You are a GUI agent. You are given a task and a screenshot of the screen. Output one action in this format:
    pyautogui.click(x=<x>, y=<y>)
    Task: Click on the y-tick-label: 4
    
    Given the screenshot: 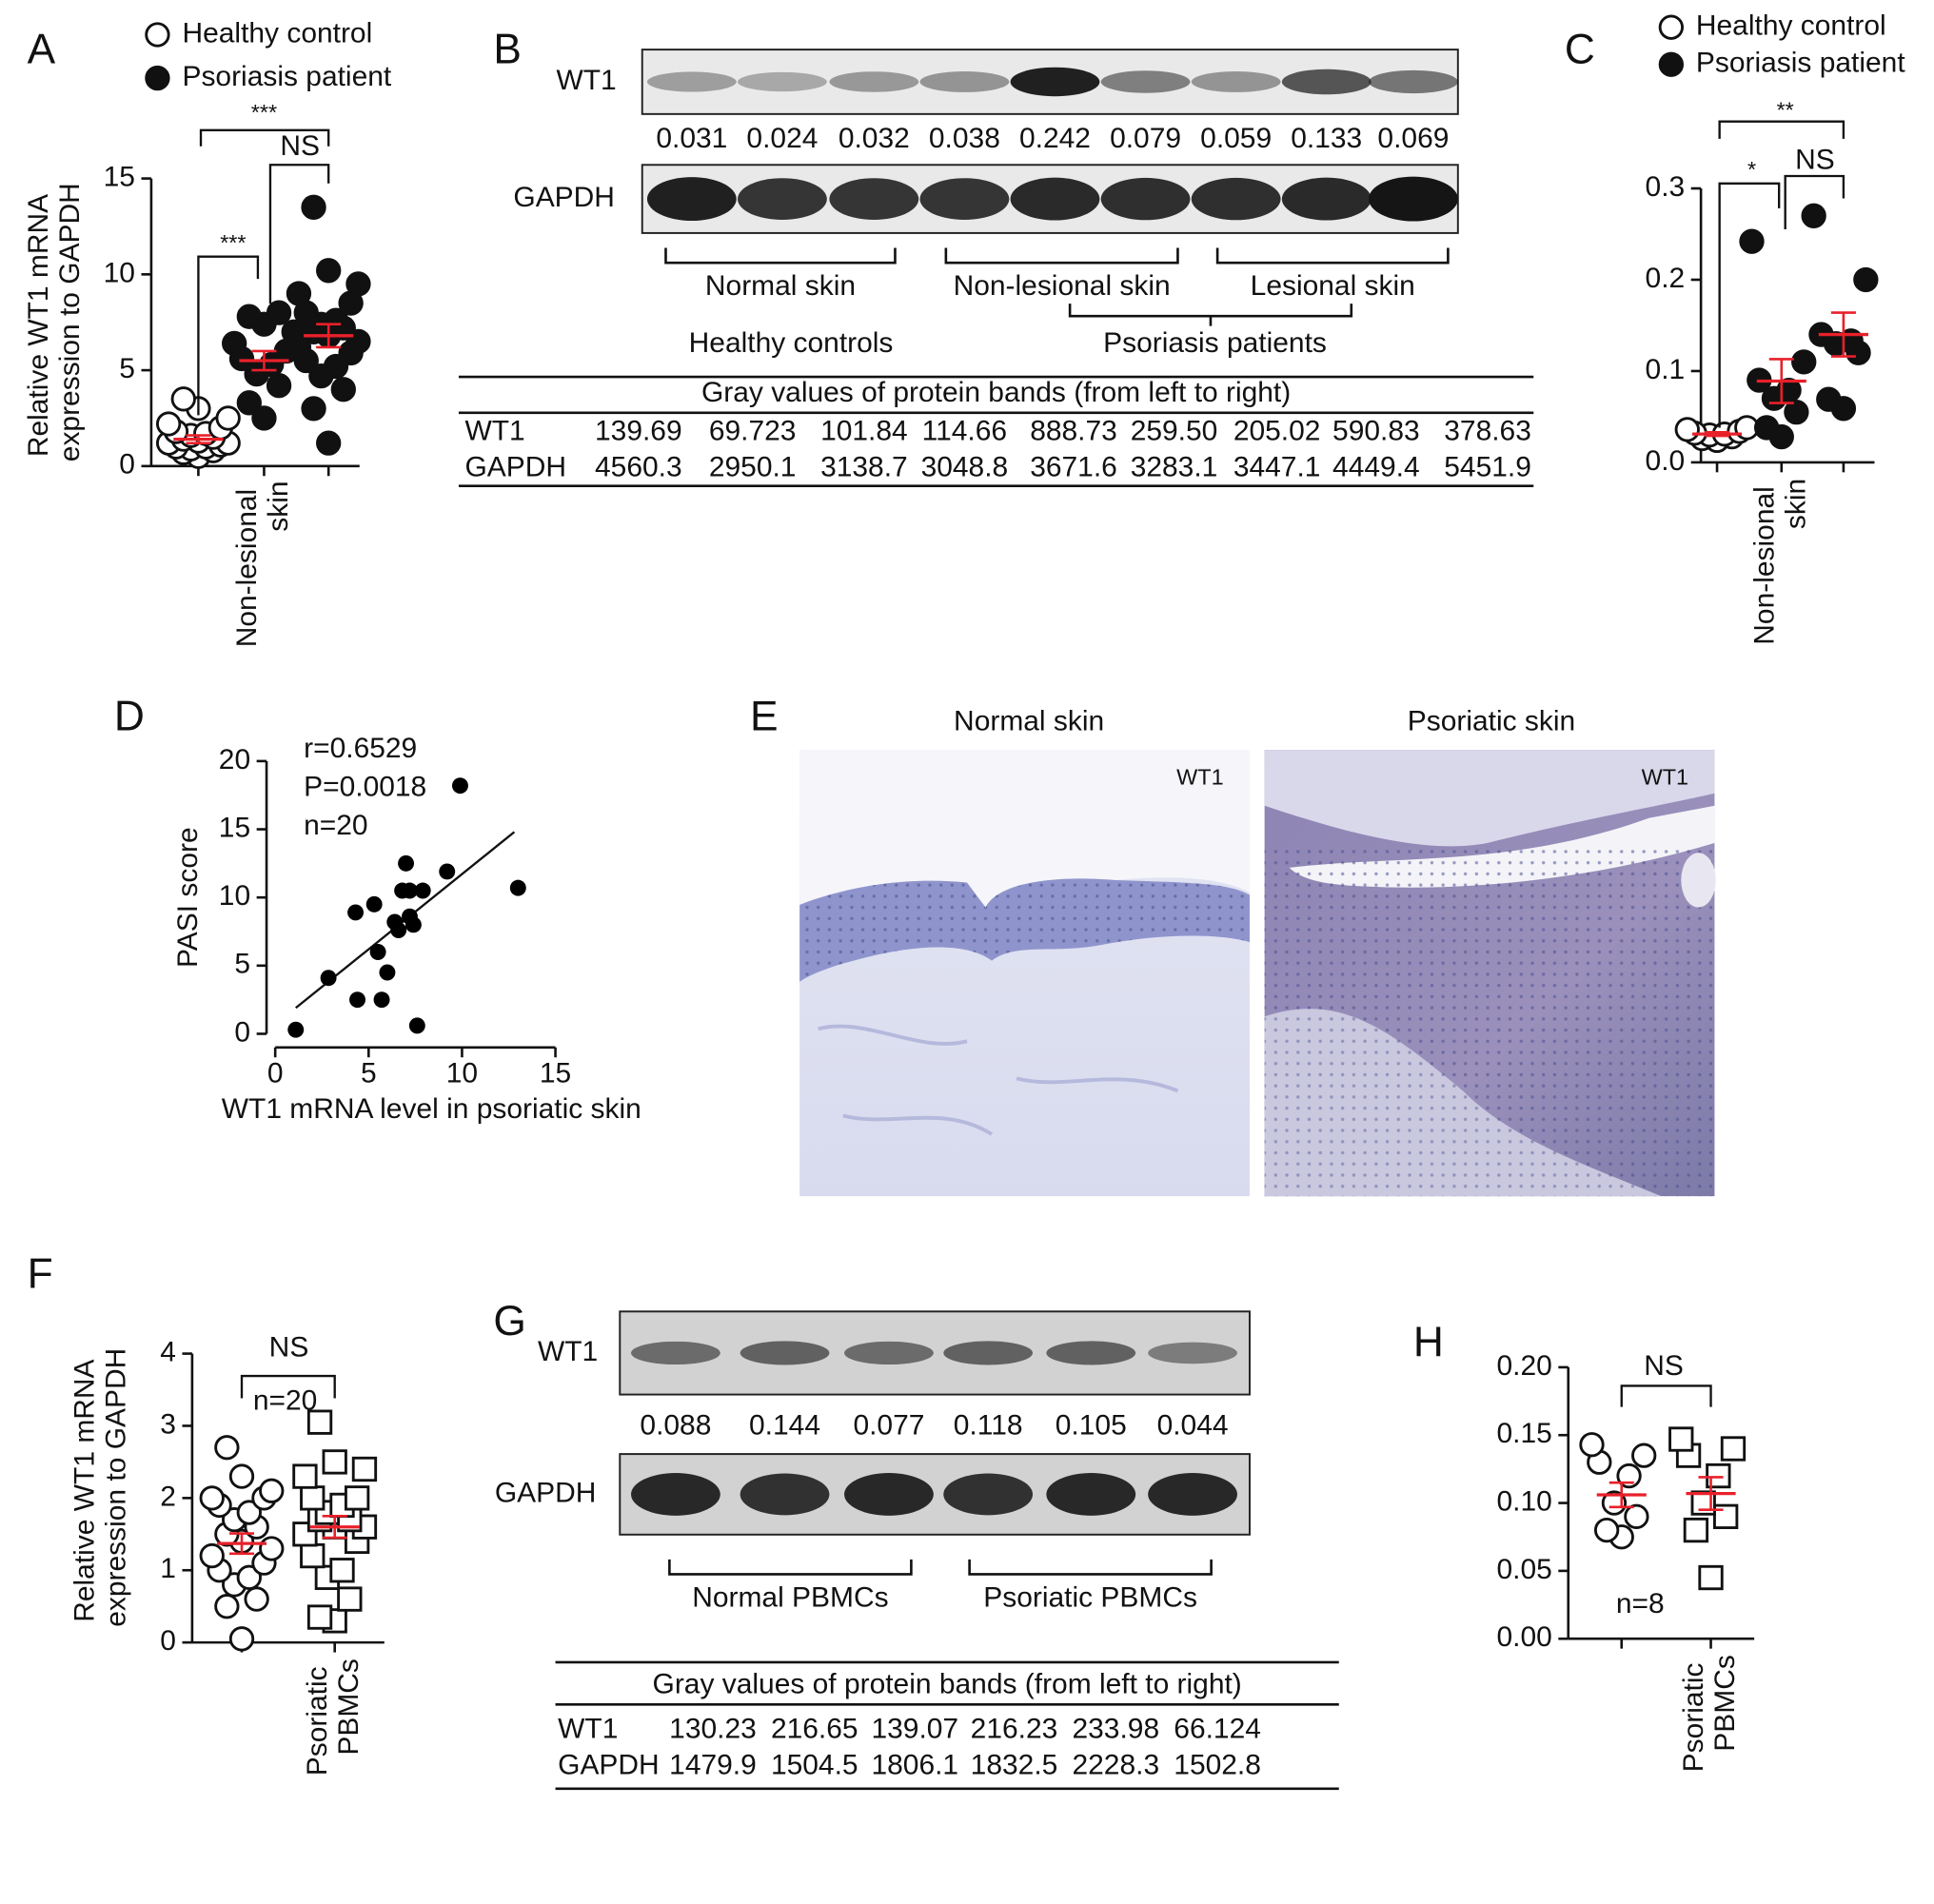 What is the action you would take?
    pyautogui.click(x=168, y=1352)
    